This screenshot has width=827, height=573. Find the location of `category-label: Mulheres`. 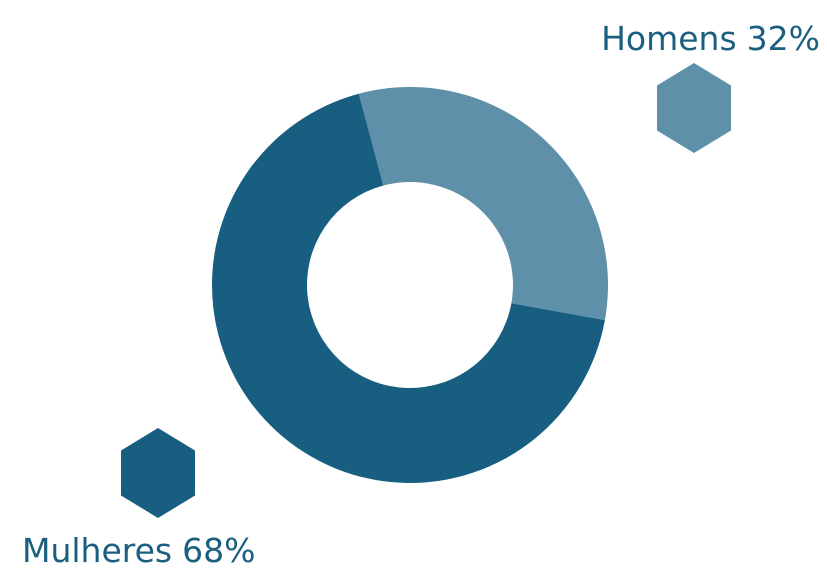

category-label: Mulheres is located at coordinates (97, 550).